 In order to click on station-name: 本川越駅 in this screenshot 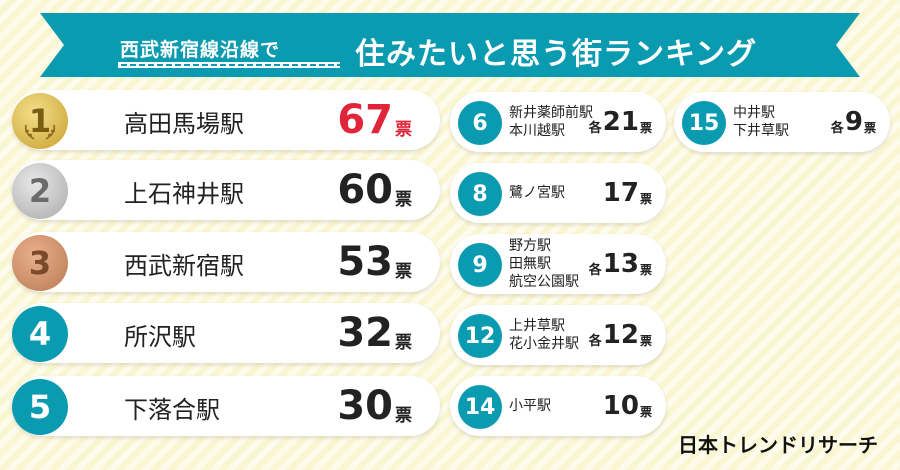, I will do `click(537, 131)`.